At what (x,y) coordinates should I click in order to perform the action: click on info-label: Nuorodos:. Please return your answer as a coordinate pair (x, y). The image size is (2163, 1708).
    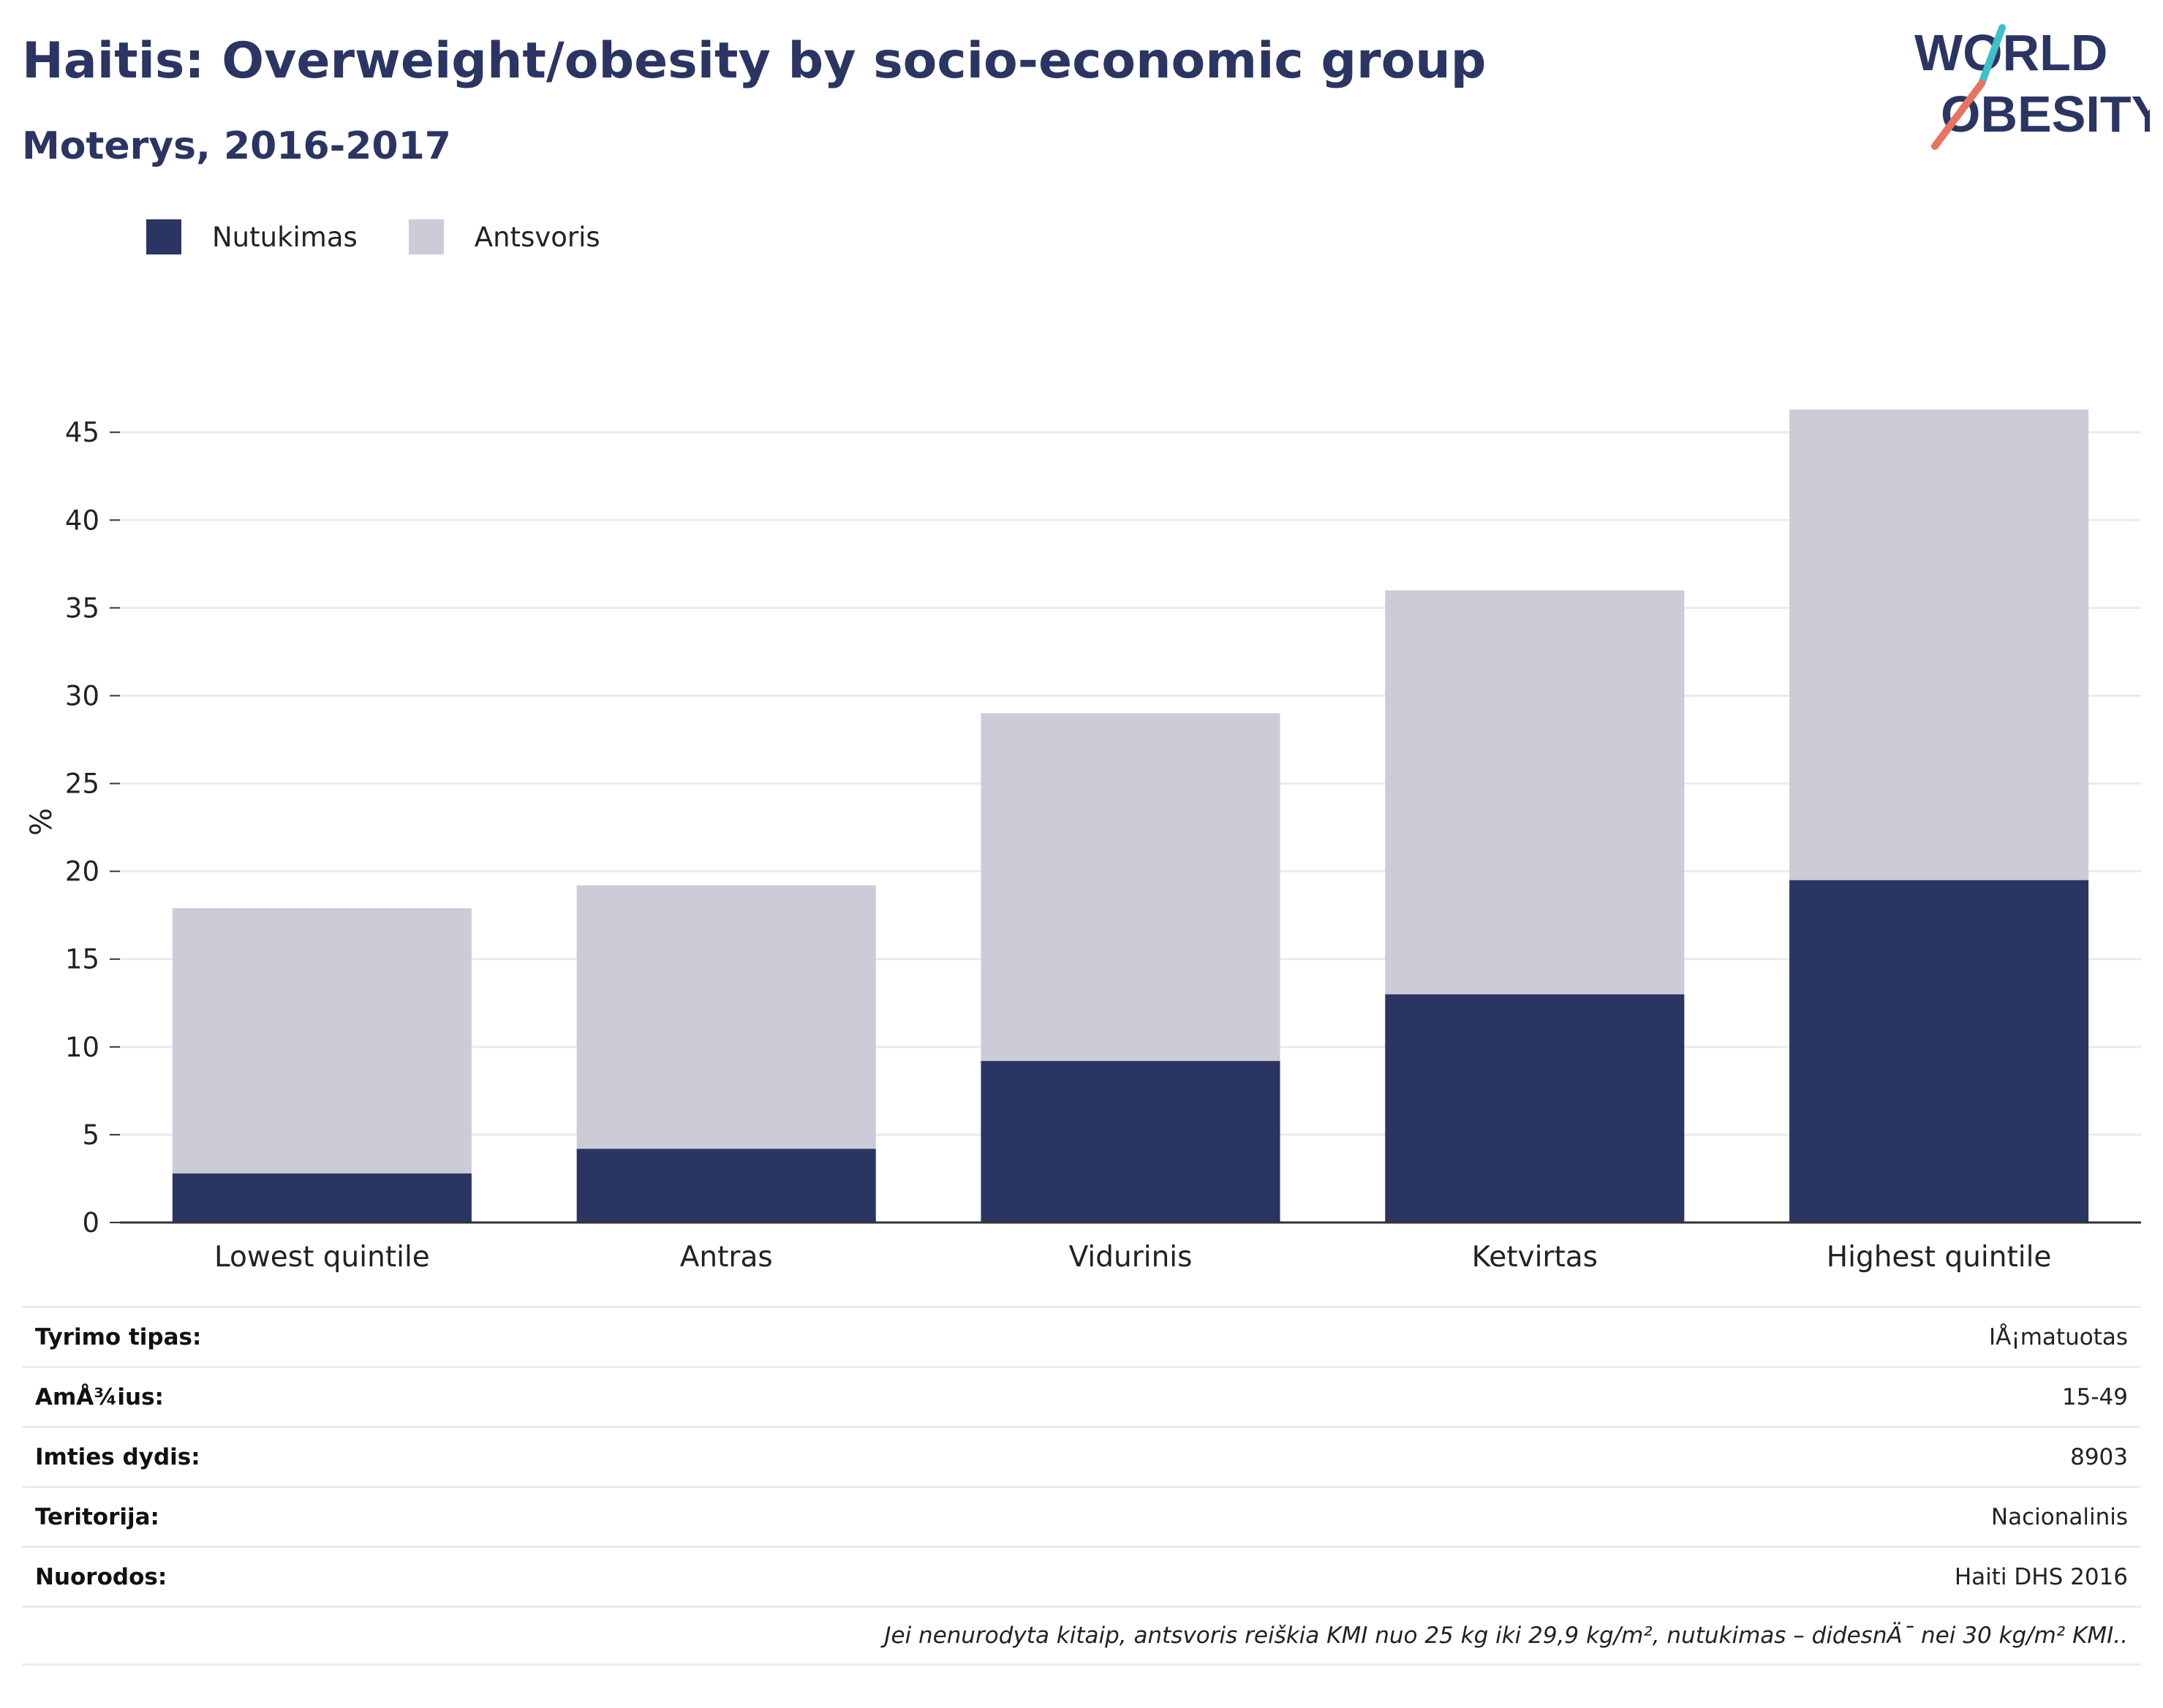
    Looking at the image, I should click on (101, 1576).